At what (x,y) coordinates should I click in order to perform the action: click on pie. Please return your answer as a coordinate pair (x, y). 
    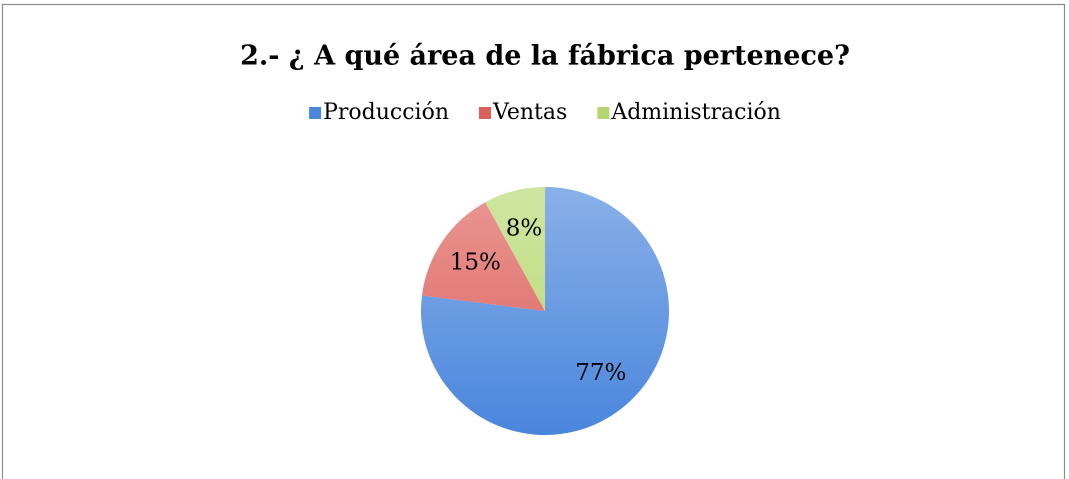
    Looking at the image, I should click on (545, 311).